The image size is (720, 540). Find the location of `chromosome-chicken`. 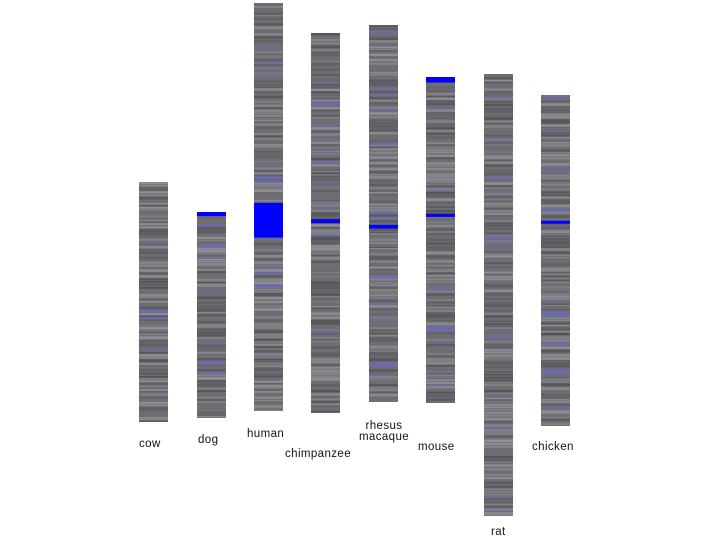

chromosome-chicken is located at coordinates (555, 260).